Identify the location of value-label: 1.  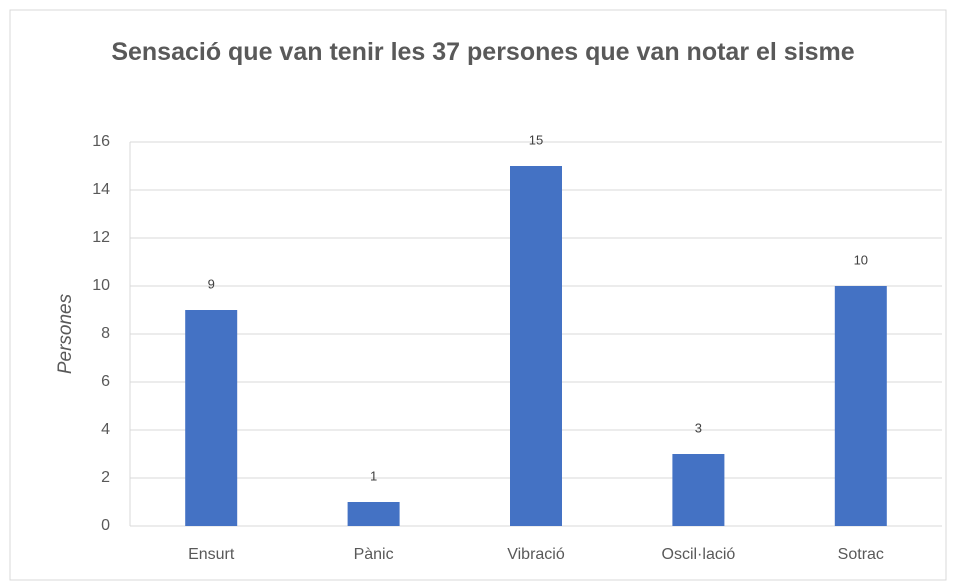
(373, 475).